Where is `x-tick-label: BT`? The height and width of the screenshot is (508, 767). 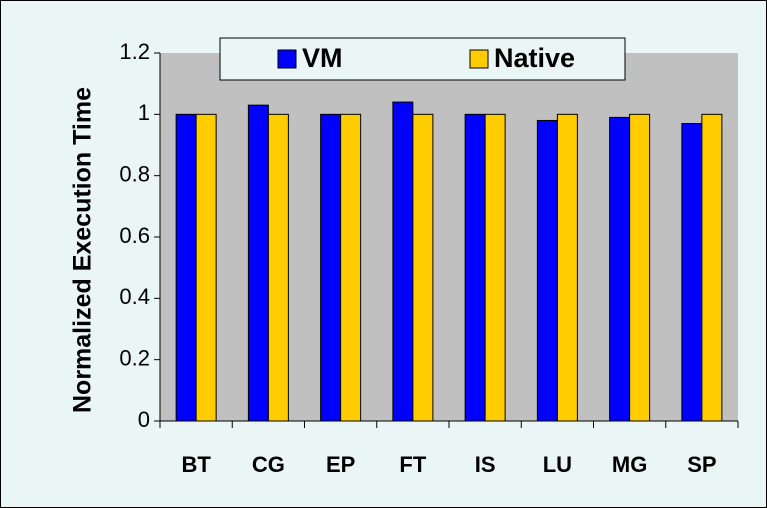
x-tick-label: BT is located at coordinates (196, 464).